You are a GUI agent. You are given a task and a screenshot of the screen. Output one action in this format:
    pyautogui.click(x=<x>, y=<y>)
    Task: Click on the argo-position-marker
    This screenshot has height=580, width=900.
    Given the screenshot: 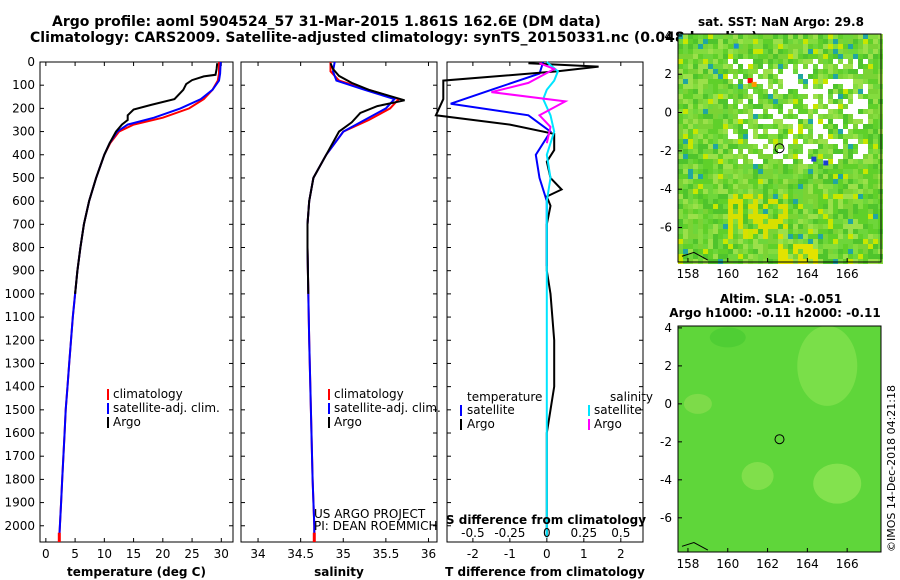 What is the action you would take?
    pyautogui.click(x=779, y=148)
    